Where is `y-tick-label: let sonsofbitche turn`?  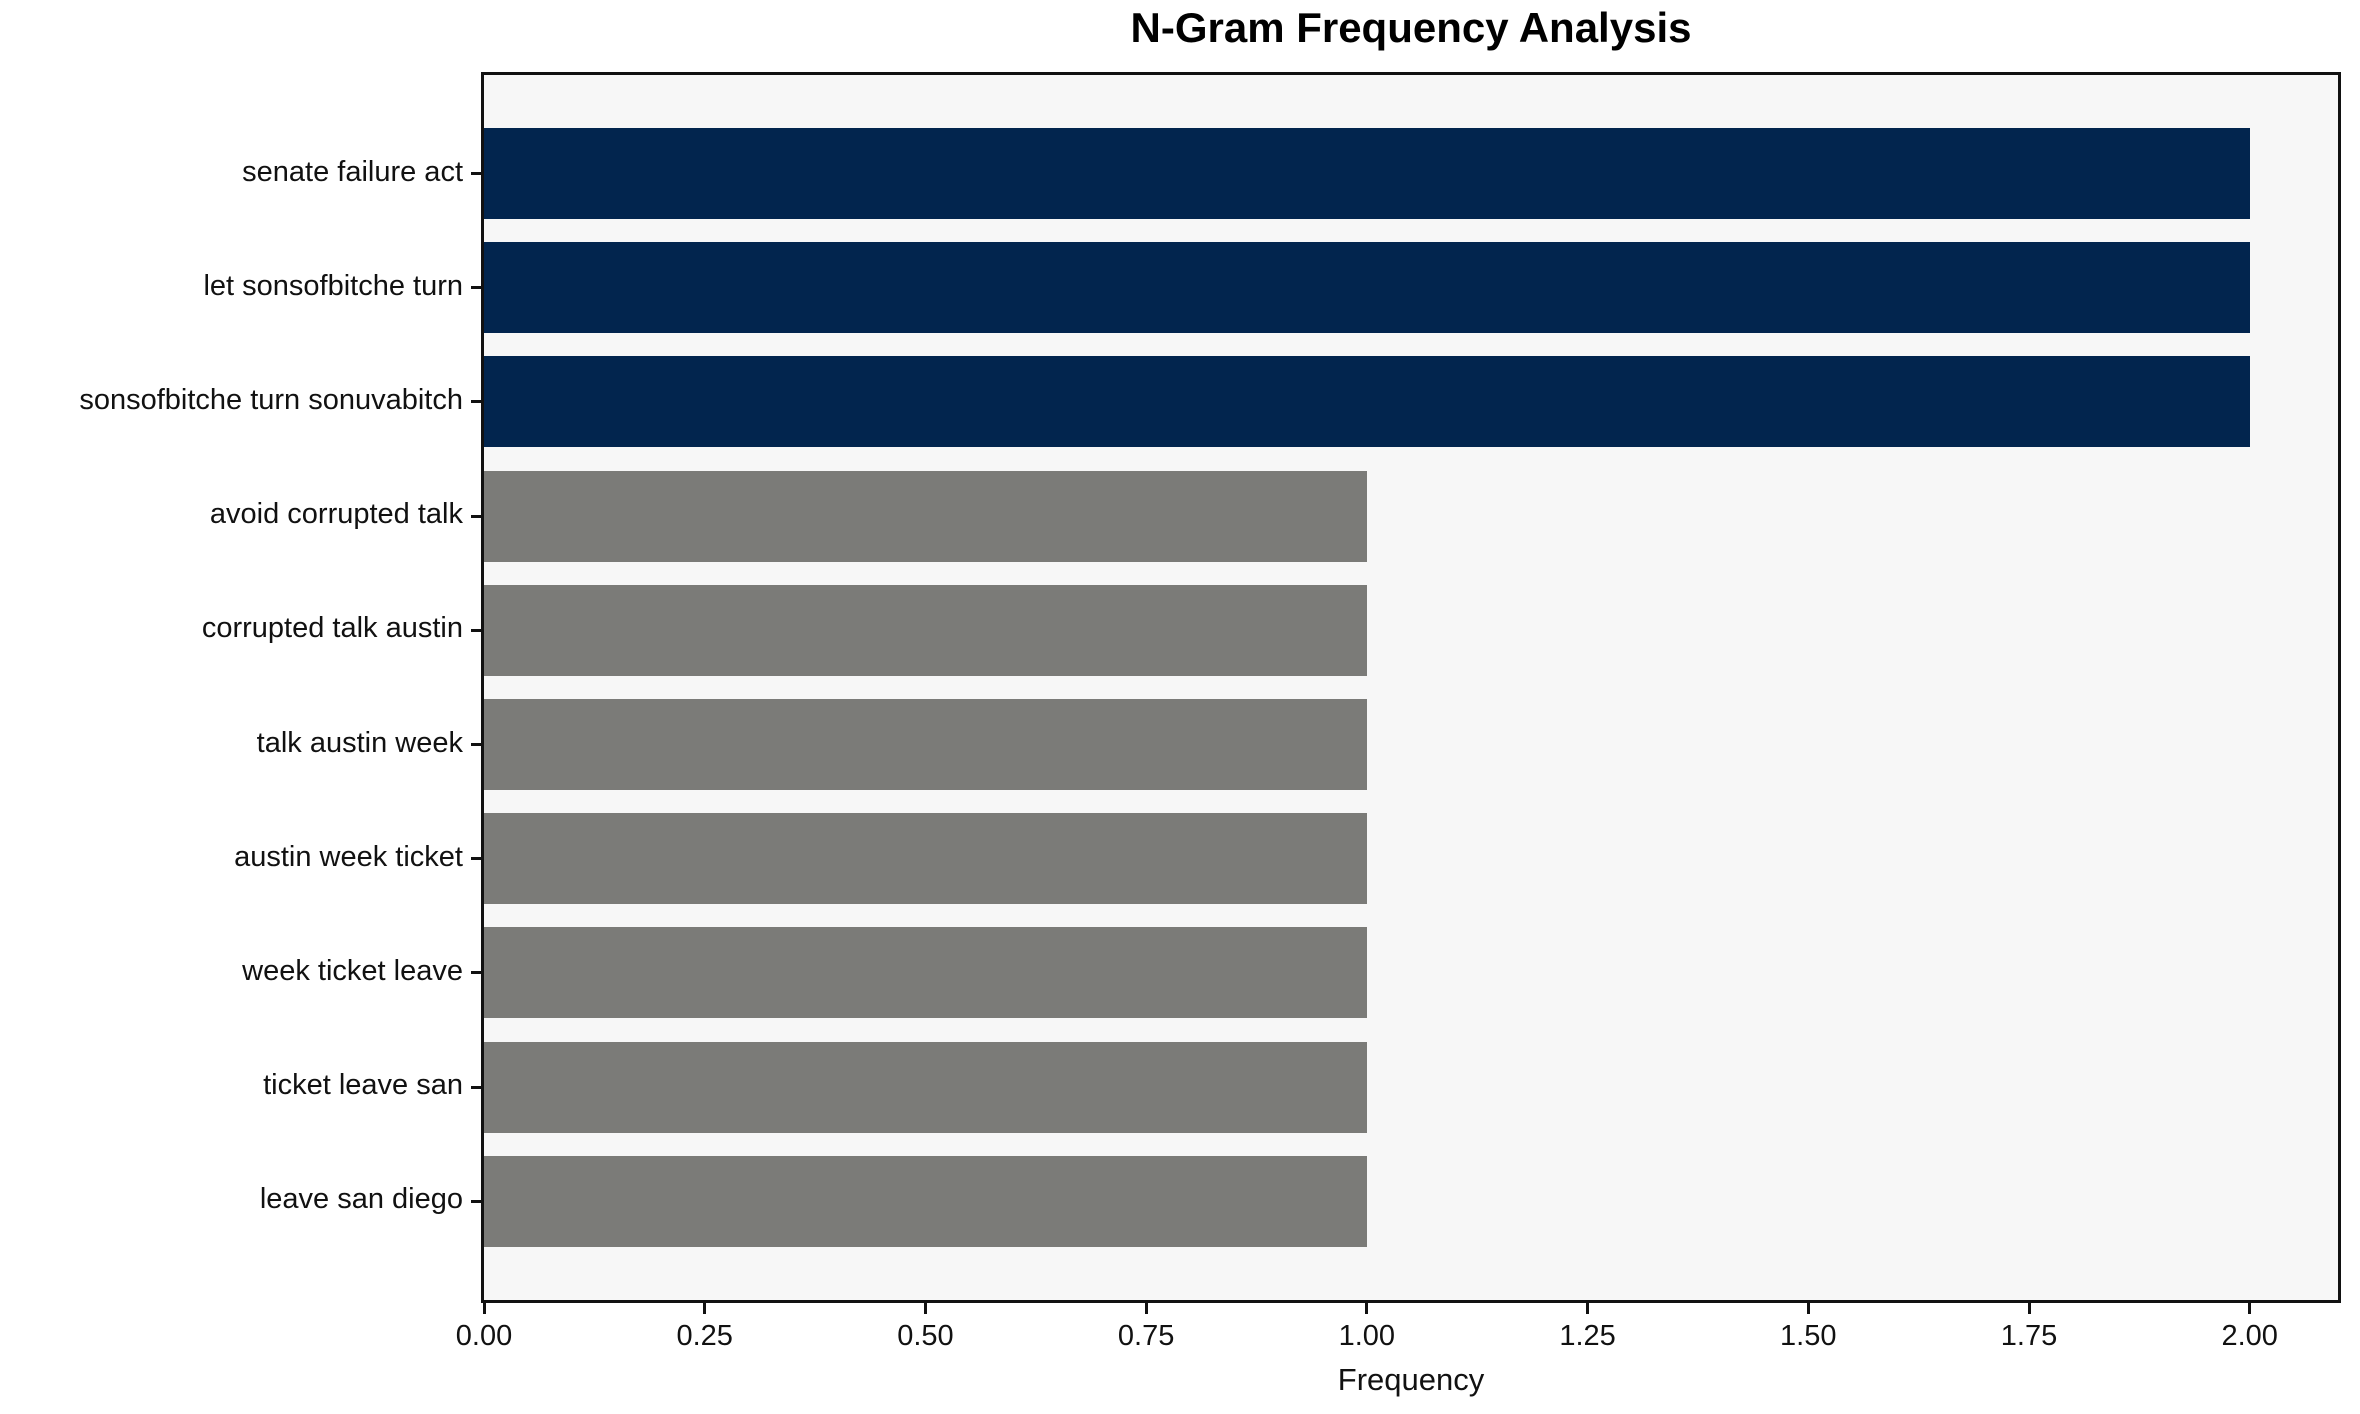 y-tick-label: let sonsofbitche turn is located at coordinates (333, 285).